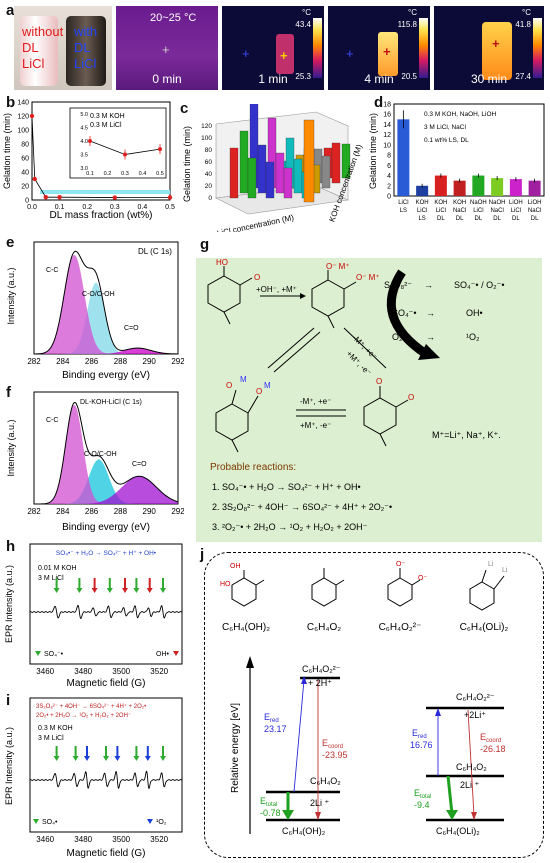 Image resolution: width=550 pixels, height=863 pixels. I want to click on x-tick-label: 284, so click(63, 361).